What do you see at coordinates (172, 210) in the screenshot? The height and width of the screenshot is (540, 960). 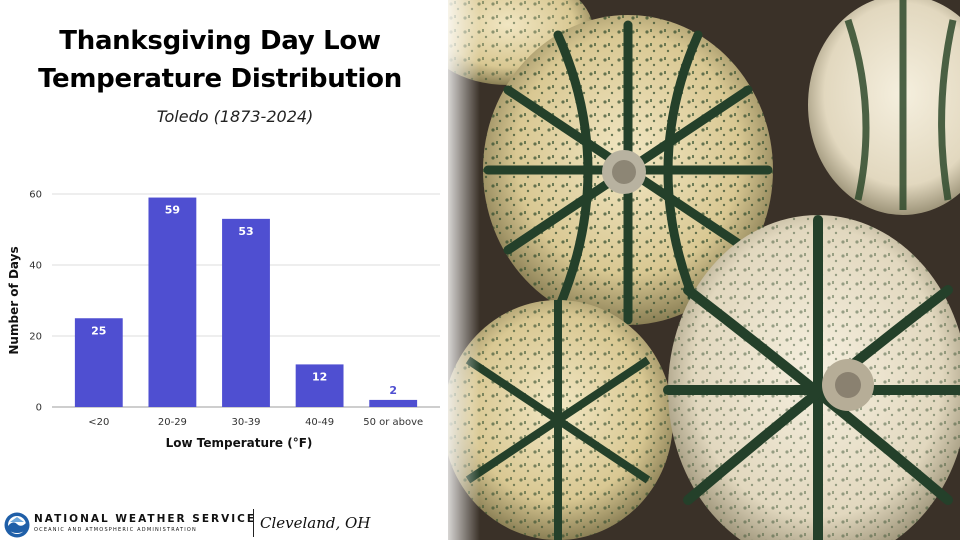 I see `bar-data-label: 59` at bounding box center [172, 210].